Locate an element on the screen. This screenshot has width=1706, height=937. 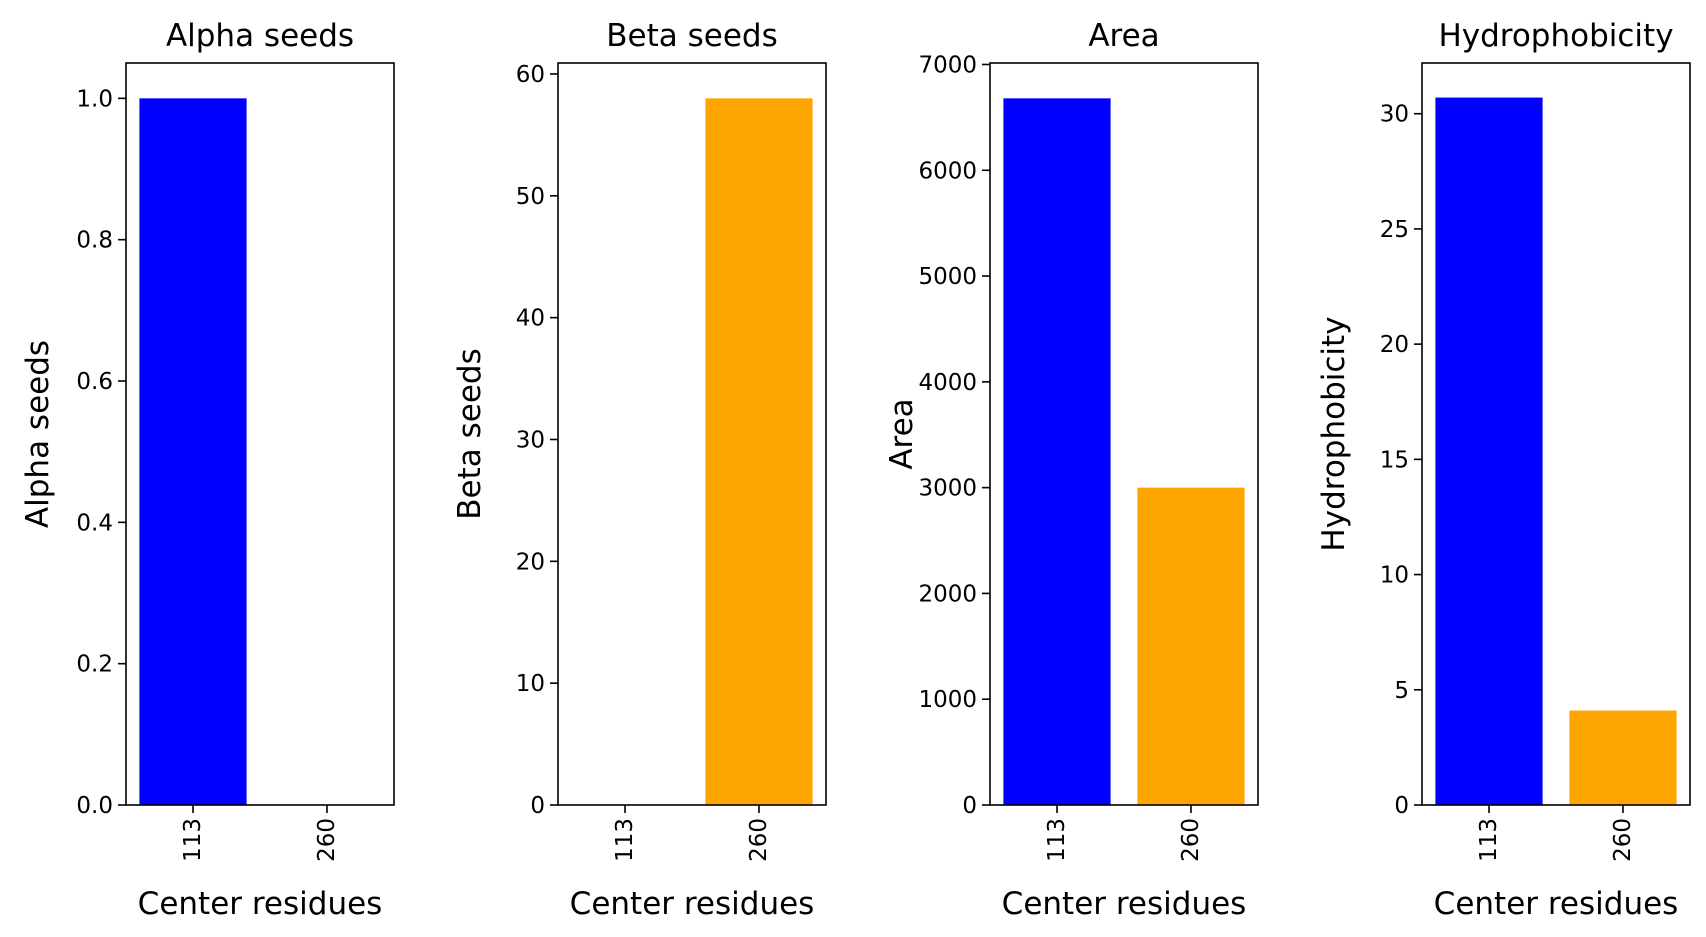
y-tick-label: 5 is located at coordinates (1401, 691).